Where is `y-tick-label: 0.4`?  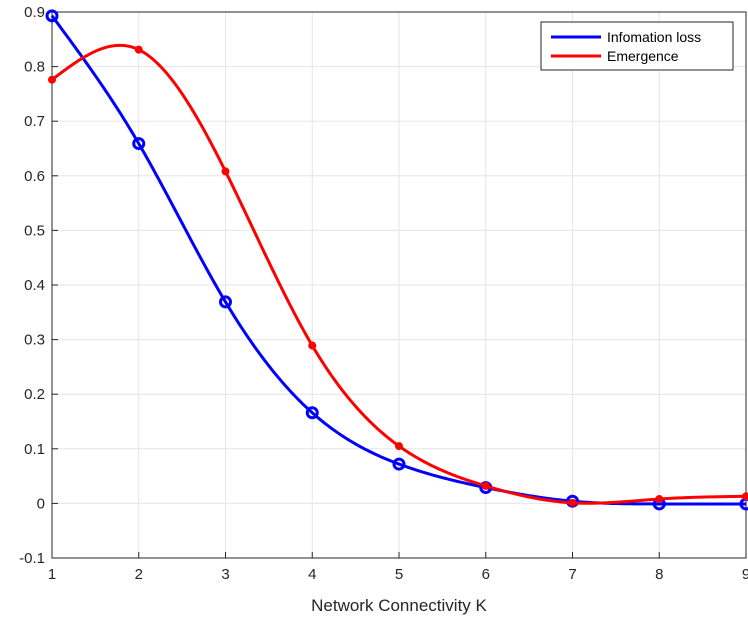
y-tick-label: 0.4 is located at coordinates (34, 285).